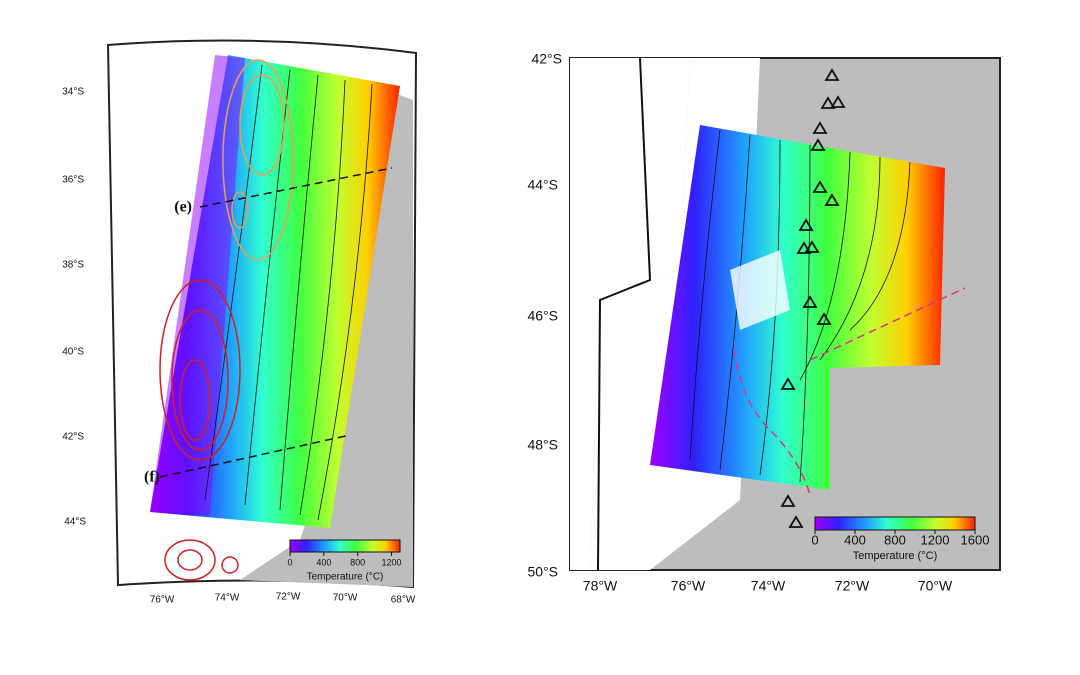 The height and width of the screenshot is (675, 1080). I want to click on profile-e, so click(296, 187).